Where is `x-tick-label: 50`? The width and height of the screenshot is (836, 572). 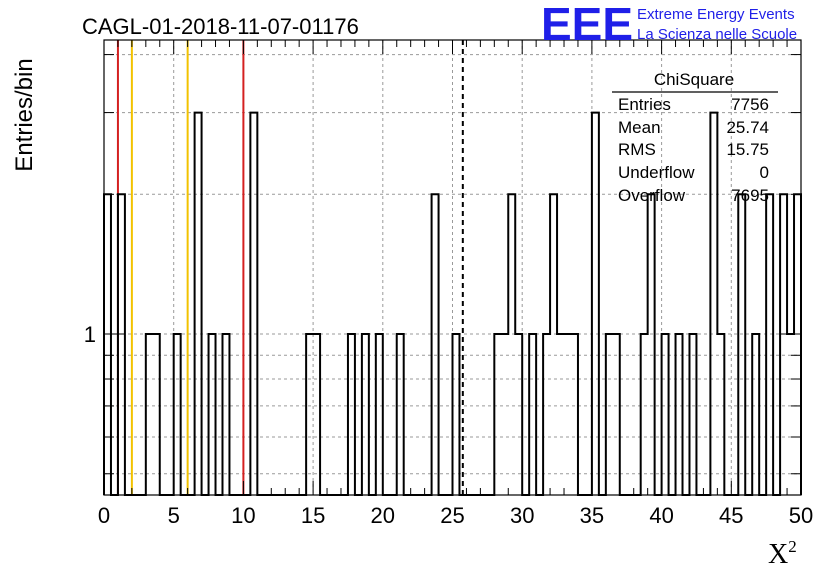 x-tick-label: 50 is located at coordinates (801, 515).